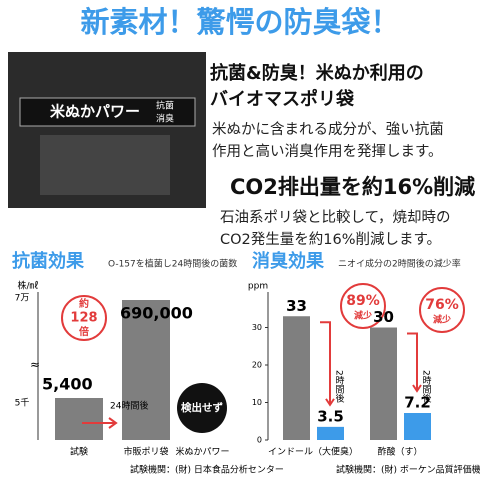 This screenshot has width=480, height=480. What do you see at coordinates (207, 470) in the screenshot?
I see `source: 試験機関：(財) 日本食品分析センター` at bounding box center [207, 470].